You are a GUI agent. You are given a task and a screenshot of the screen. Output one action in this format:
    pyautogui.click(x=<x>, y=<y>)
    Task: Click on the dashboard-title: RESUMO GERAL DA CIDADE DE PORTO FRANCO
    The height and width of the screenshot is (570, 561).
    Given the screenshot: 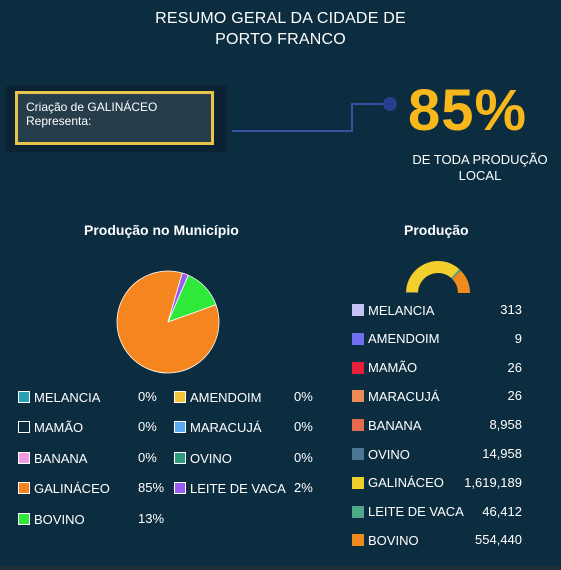 What is the action you would take?
    pyautogui.click(x=280, y=29)
    